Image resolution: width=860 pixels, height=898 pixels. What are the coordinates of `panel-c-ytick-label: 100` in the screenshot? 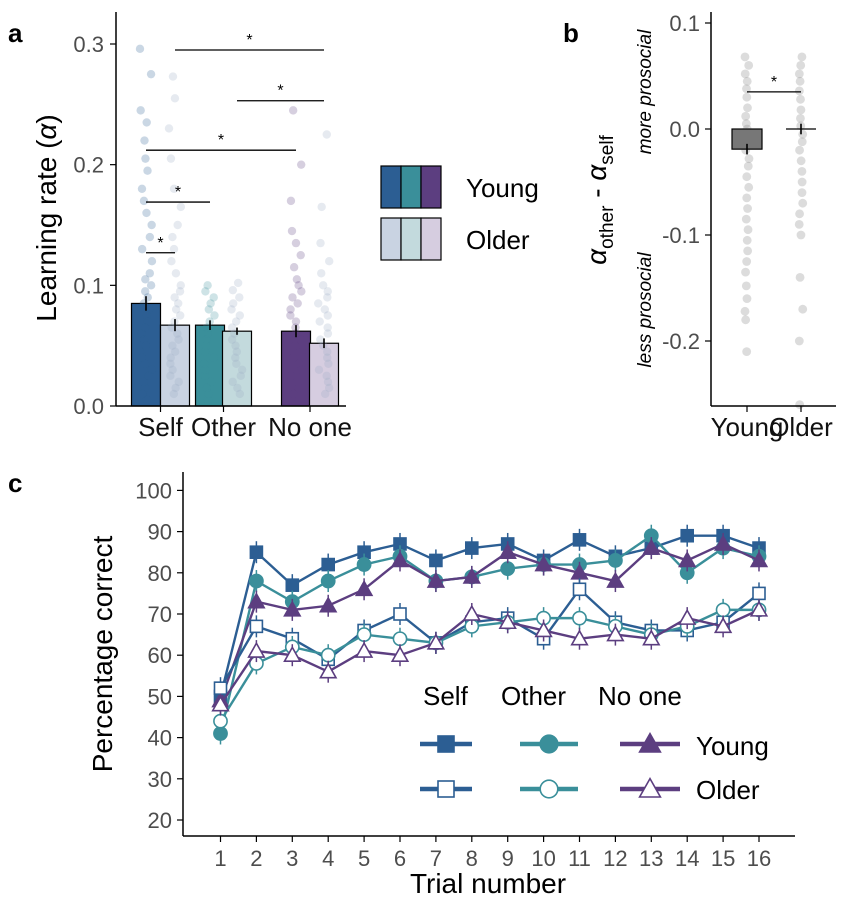 It's located at (153, 490).